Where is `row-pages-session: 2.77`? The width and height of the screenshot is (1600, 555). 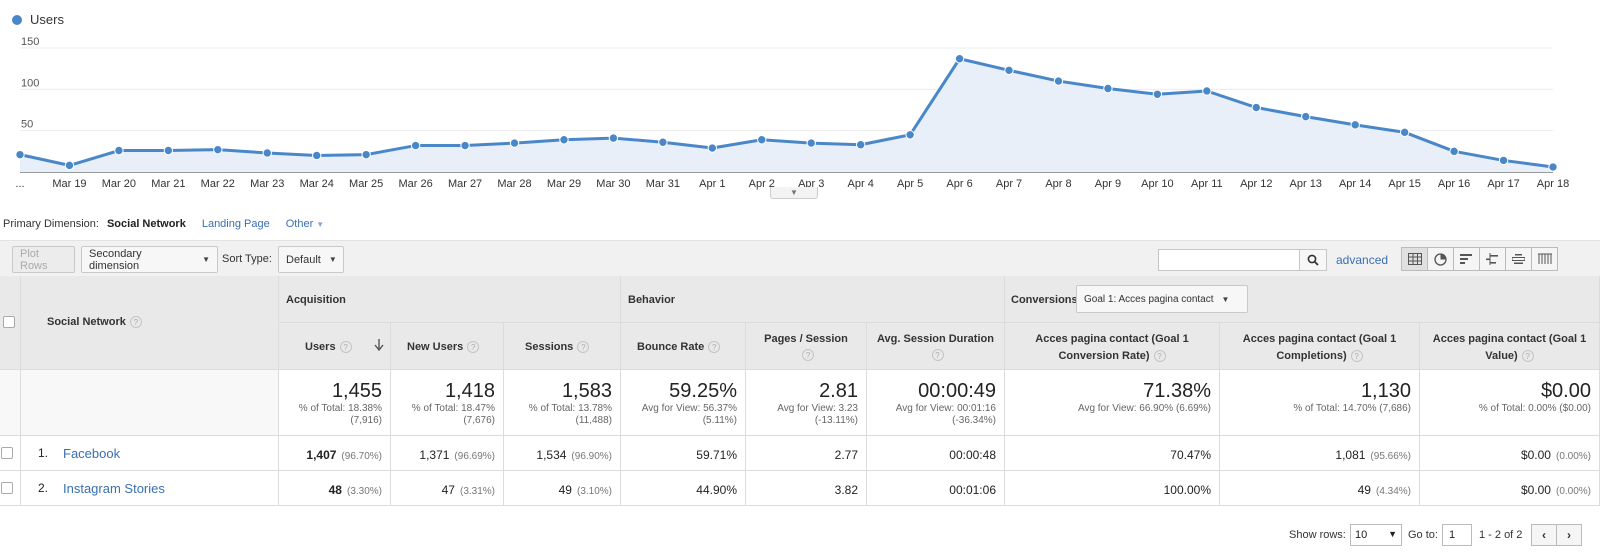
row-pages-session: 2.77 is located at coordinates (846, 455).